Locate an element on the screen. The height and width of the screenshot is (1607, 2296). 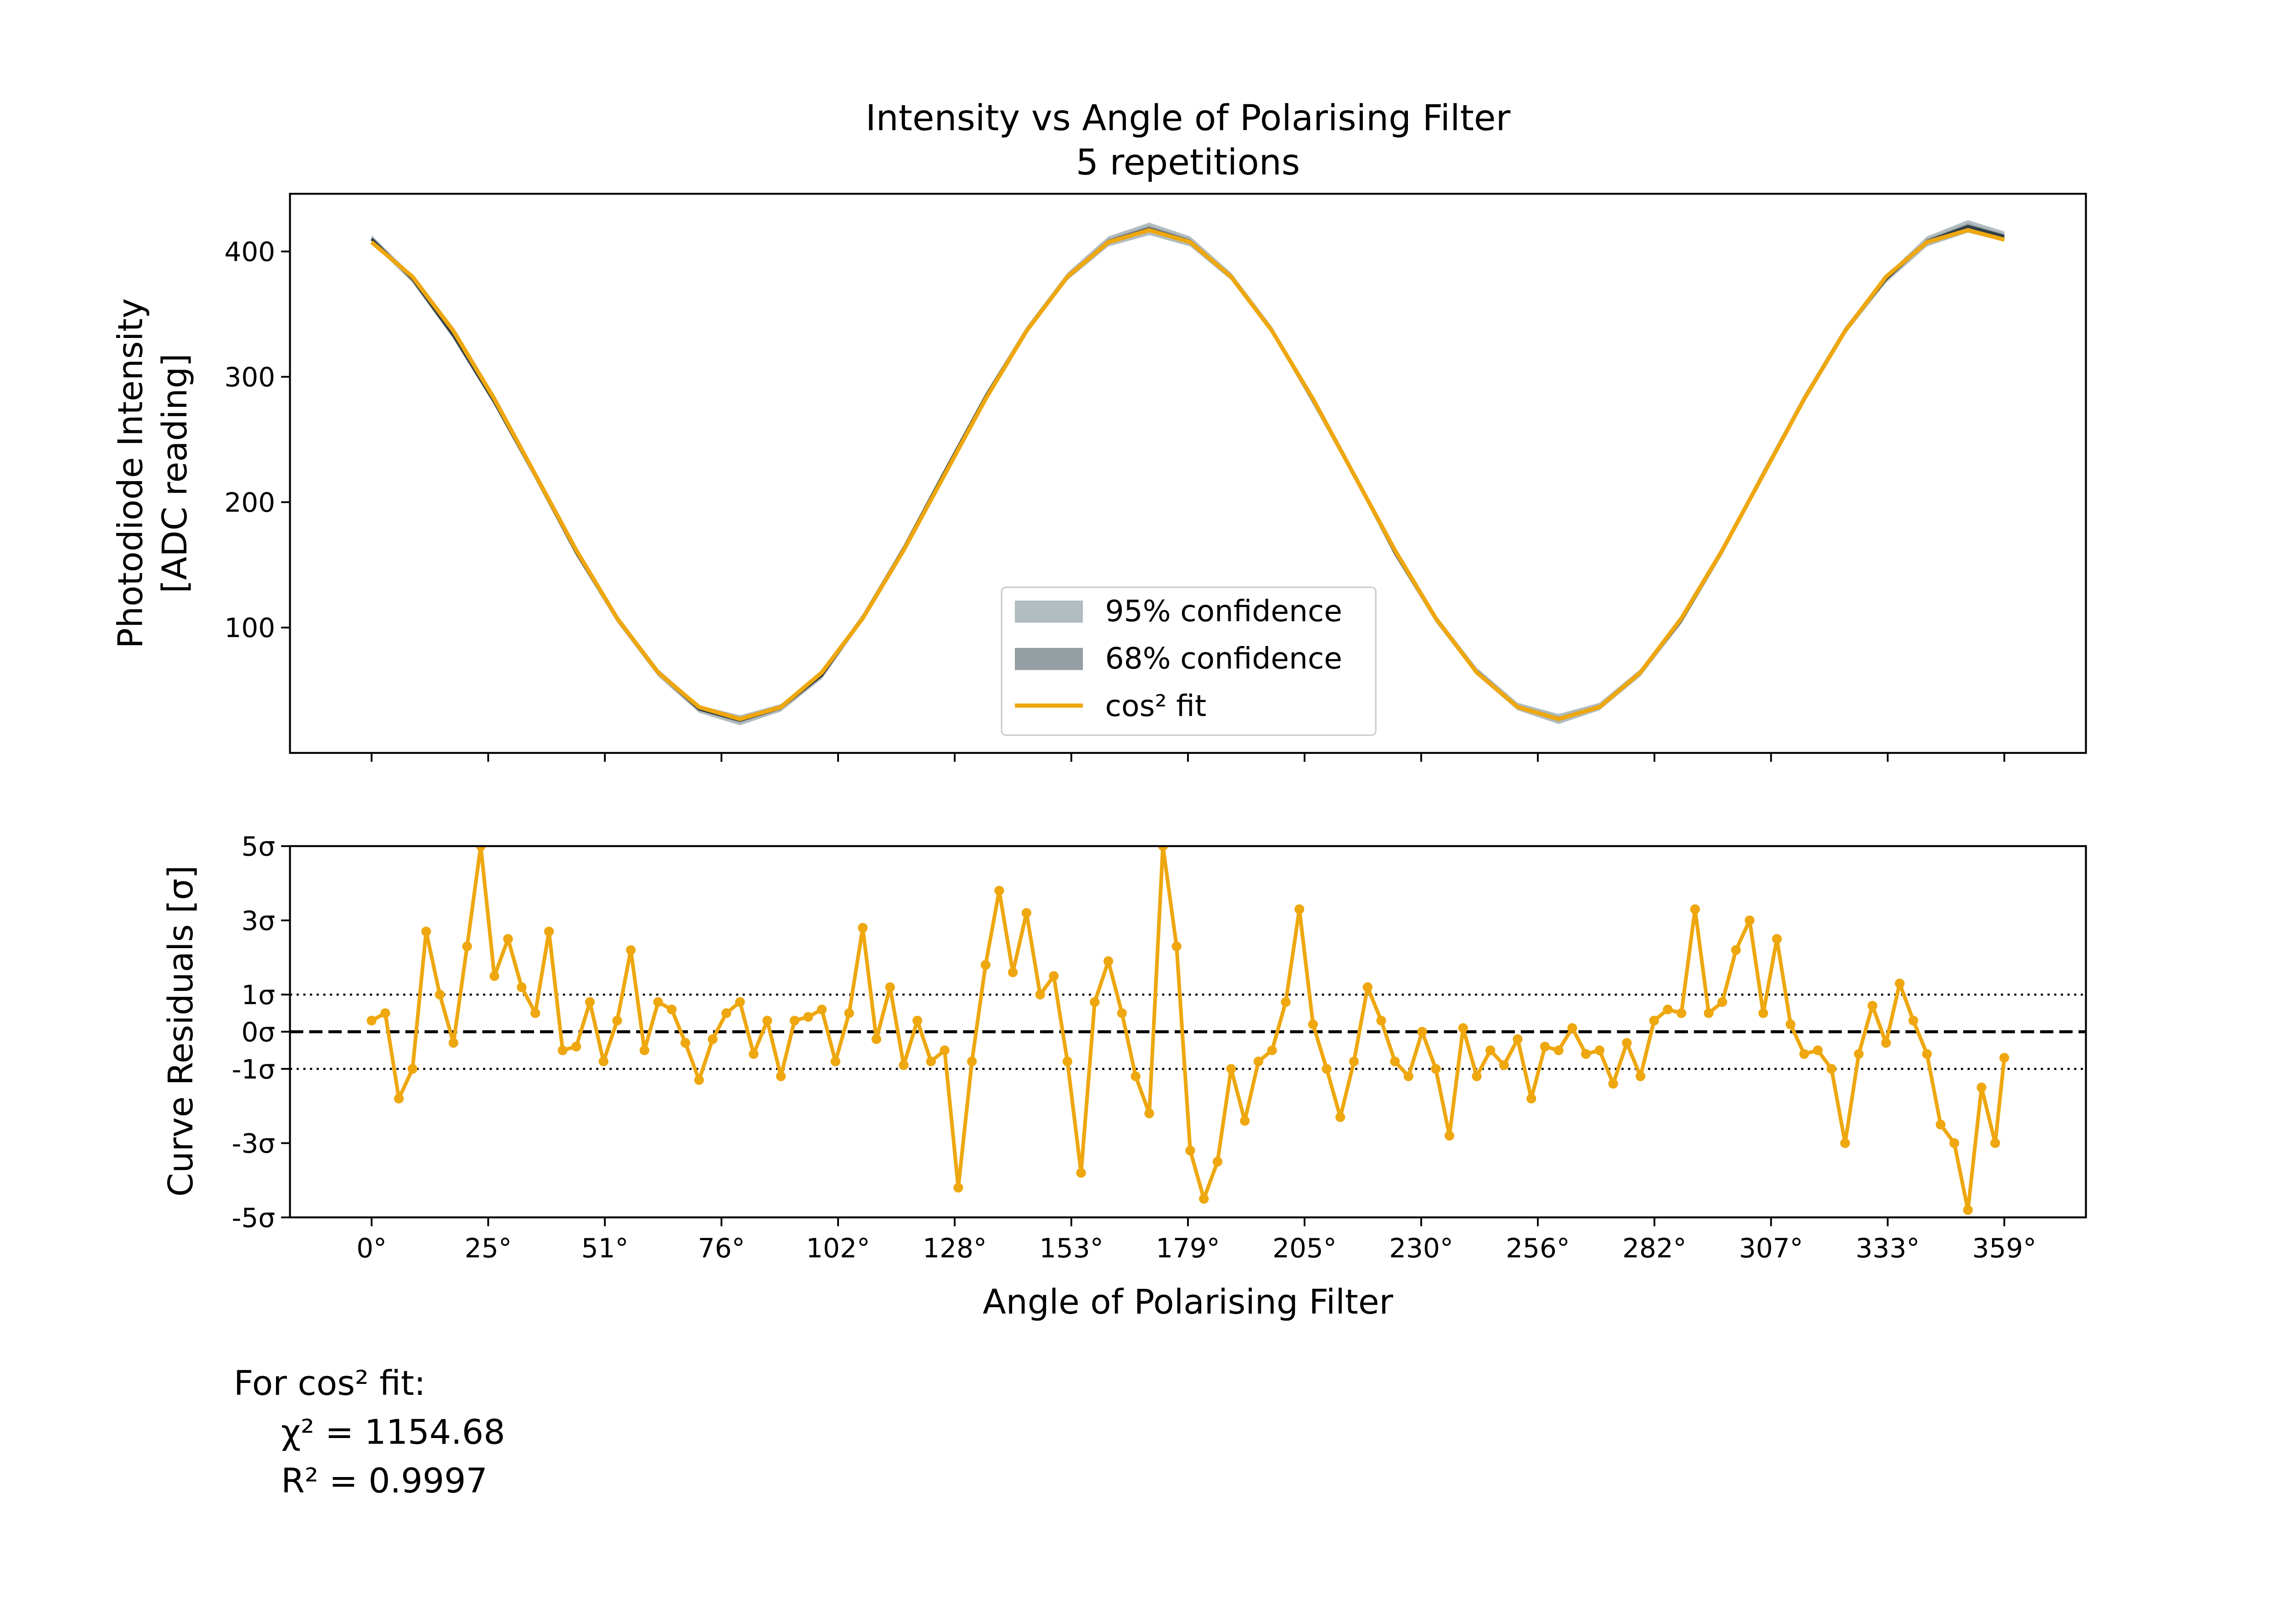
x-axis-label: Angle of Polarising Filter is located at coordinates (1188, 1302).